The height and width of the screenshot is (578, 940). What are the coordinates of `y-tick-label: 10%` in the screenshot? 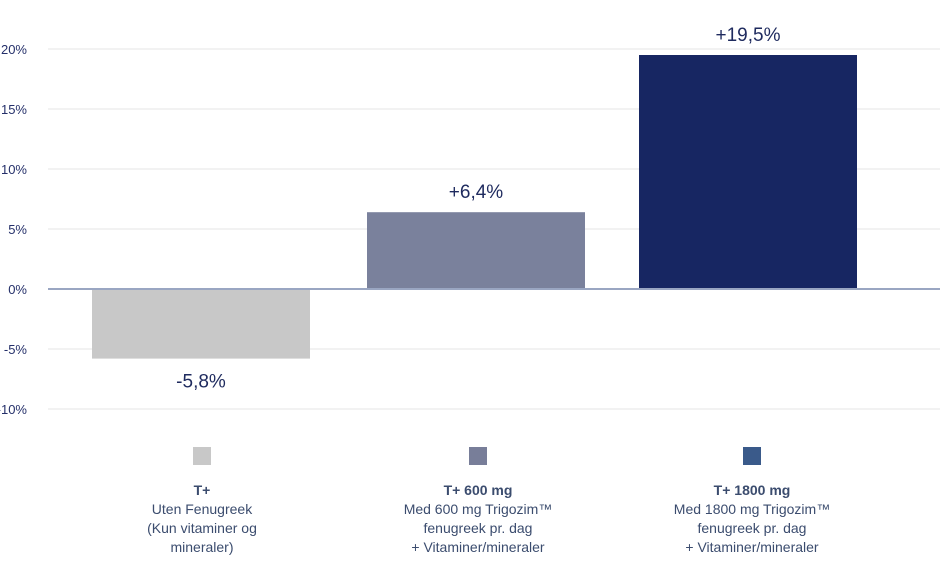 It's located at (14, 169).